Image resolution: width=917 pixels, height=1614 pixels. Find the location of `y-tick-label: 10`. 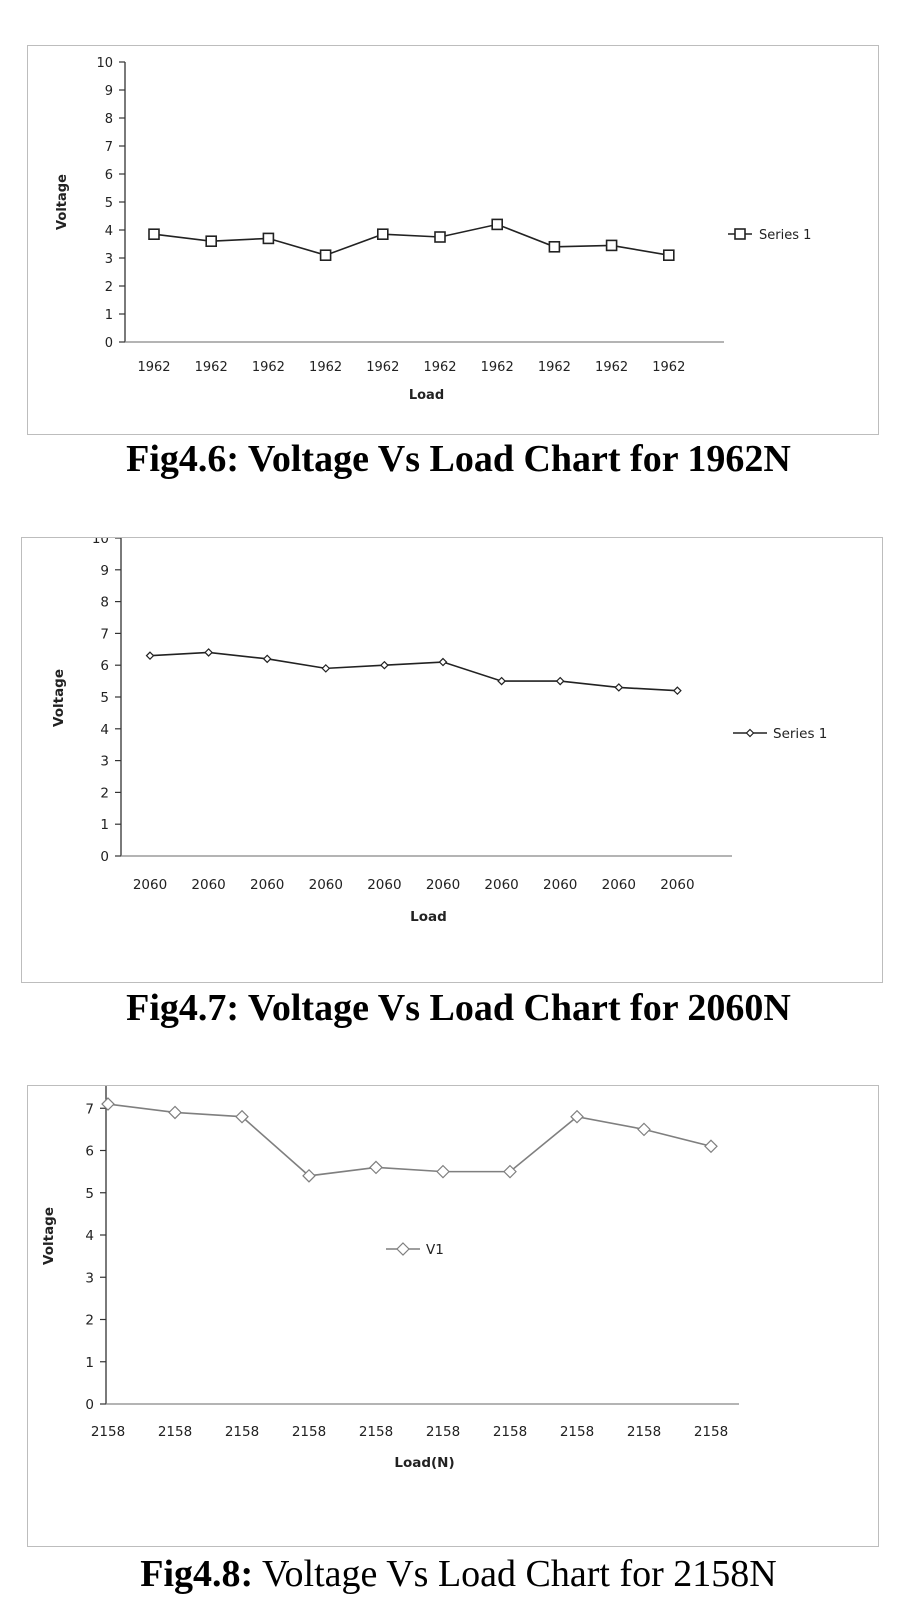

y-tick-label: 10 is located at coordinates (104, 63).